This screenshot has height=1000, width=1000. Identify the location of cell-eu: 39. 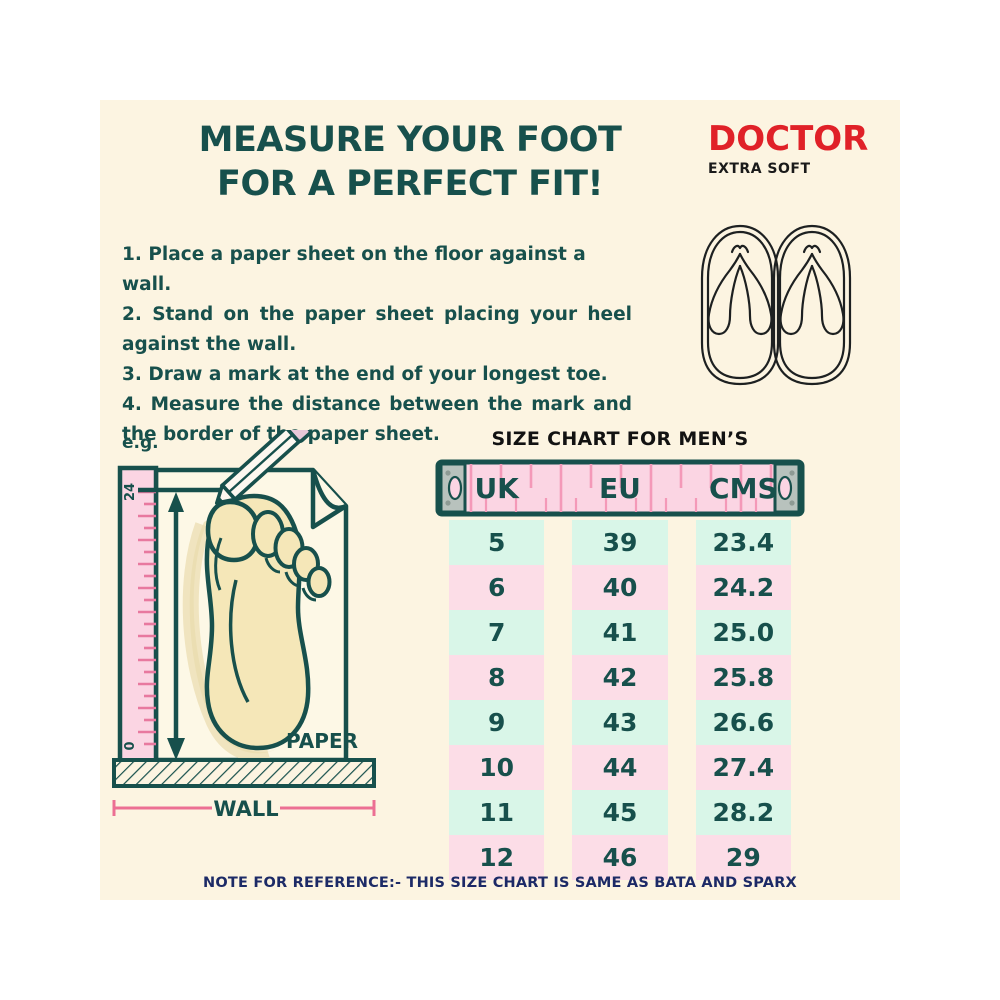
(620, 542).